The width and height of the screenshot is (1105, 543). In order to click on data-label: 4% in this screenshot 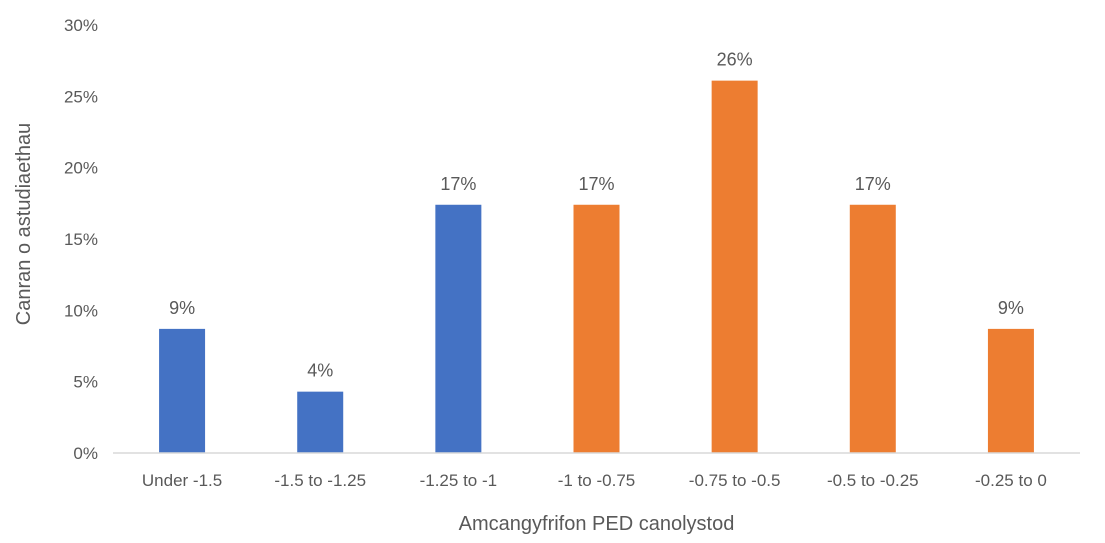, I will do `click(320, 371)`.